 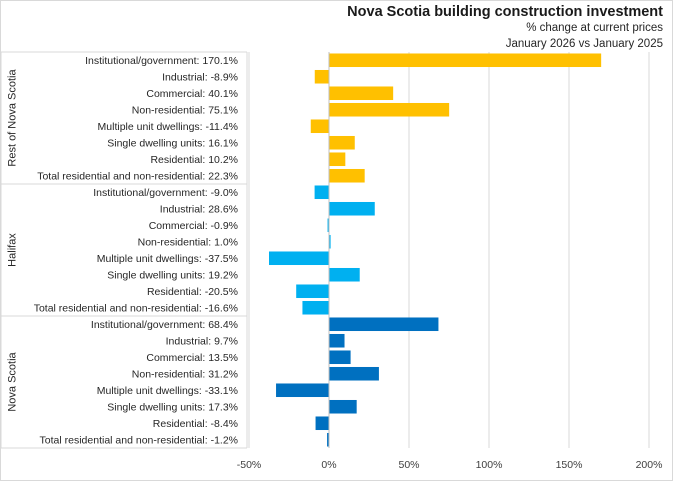 I want to click on category-label: Residential: -20.5%, so click(x=192, y=292).